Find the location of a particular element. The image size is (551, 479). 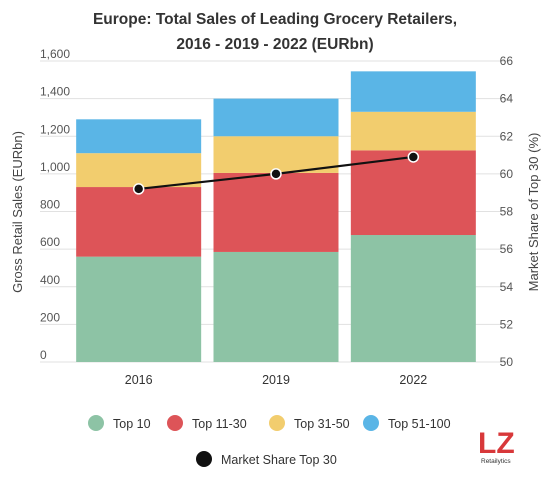

y2-tick-label: 64 is located at coordinates (507, 99).